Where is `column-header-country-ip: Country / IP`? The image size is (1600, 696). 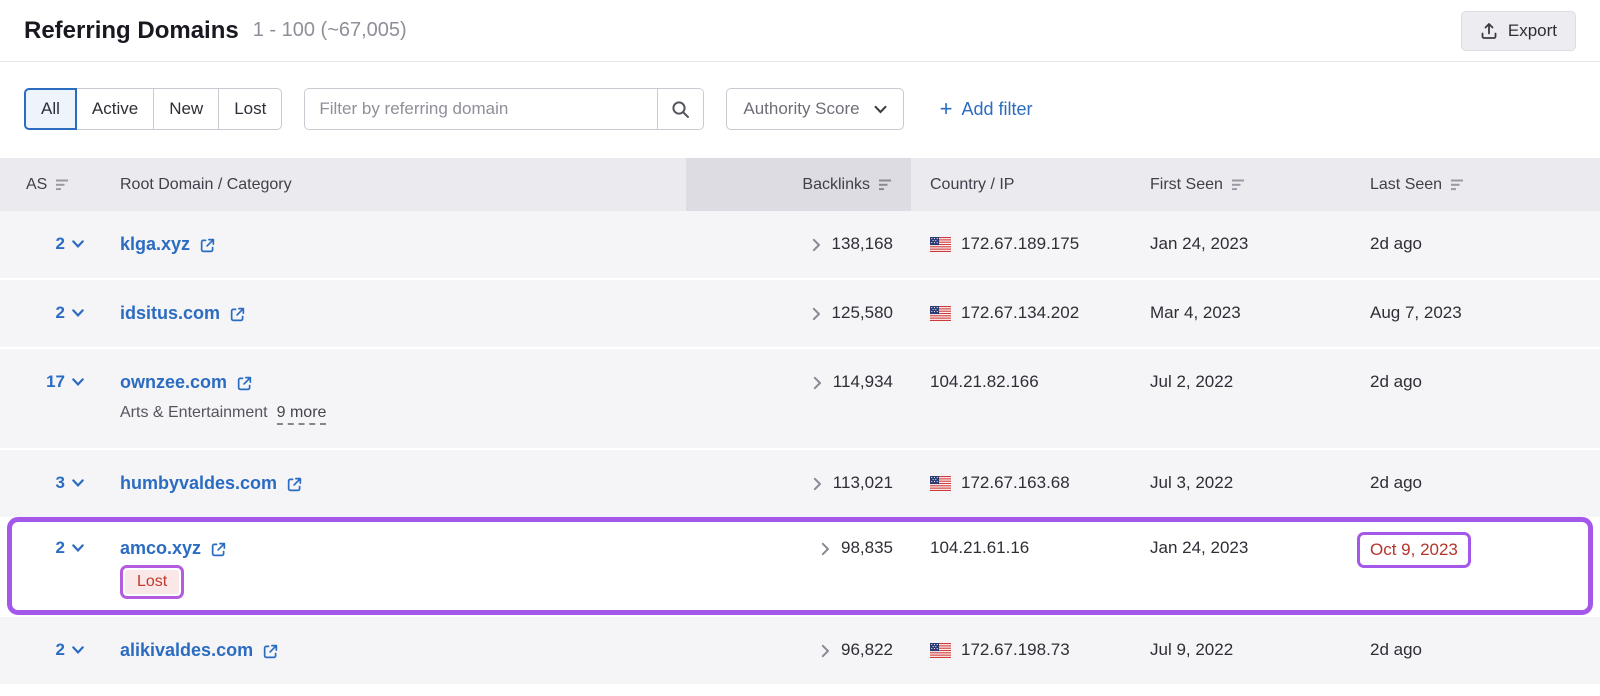
column-header-country-ip: Country / IP is located at coordinates (1021, 185).